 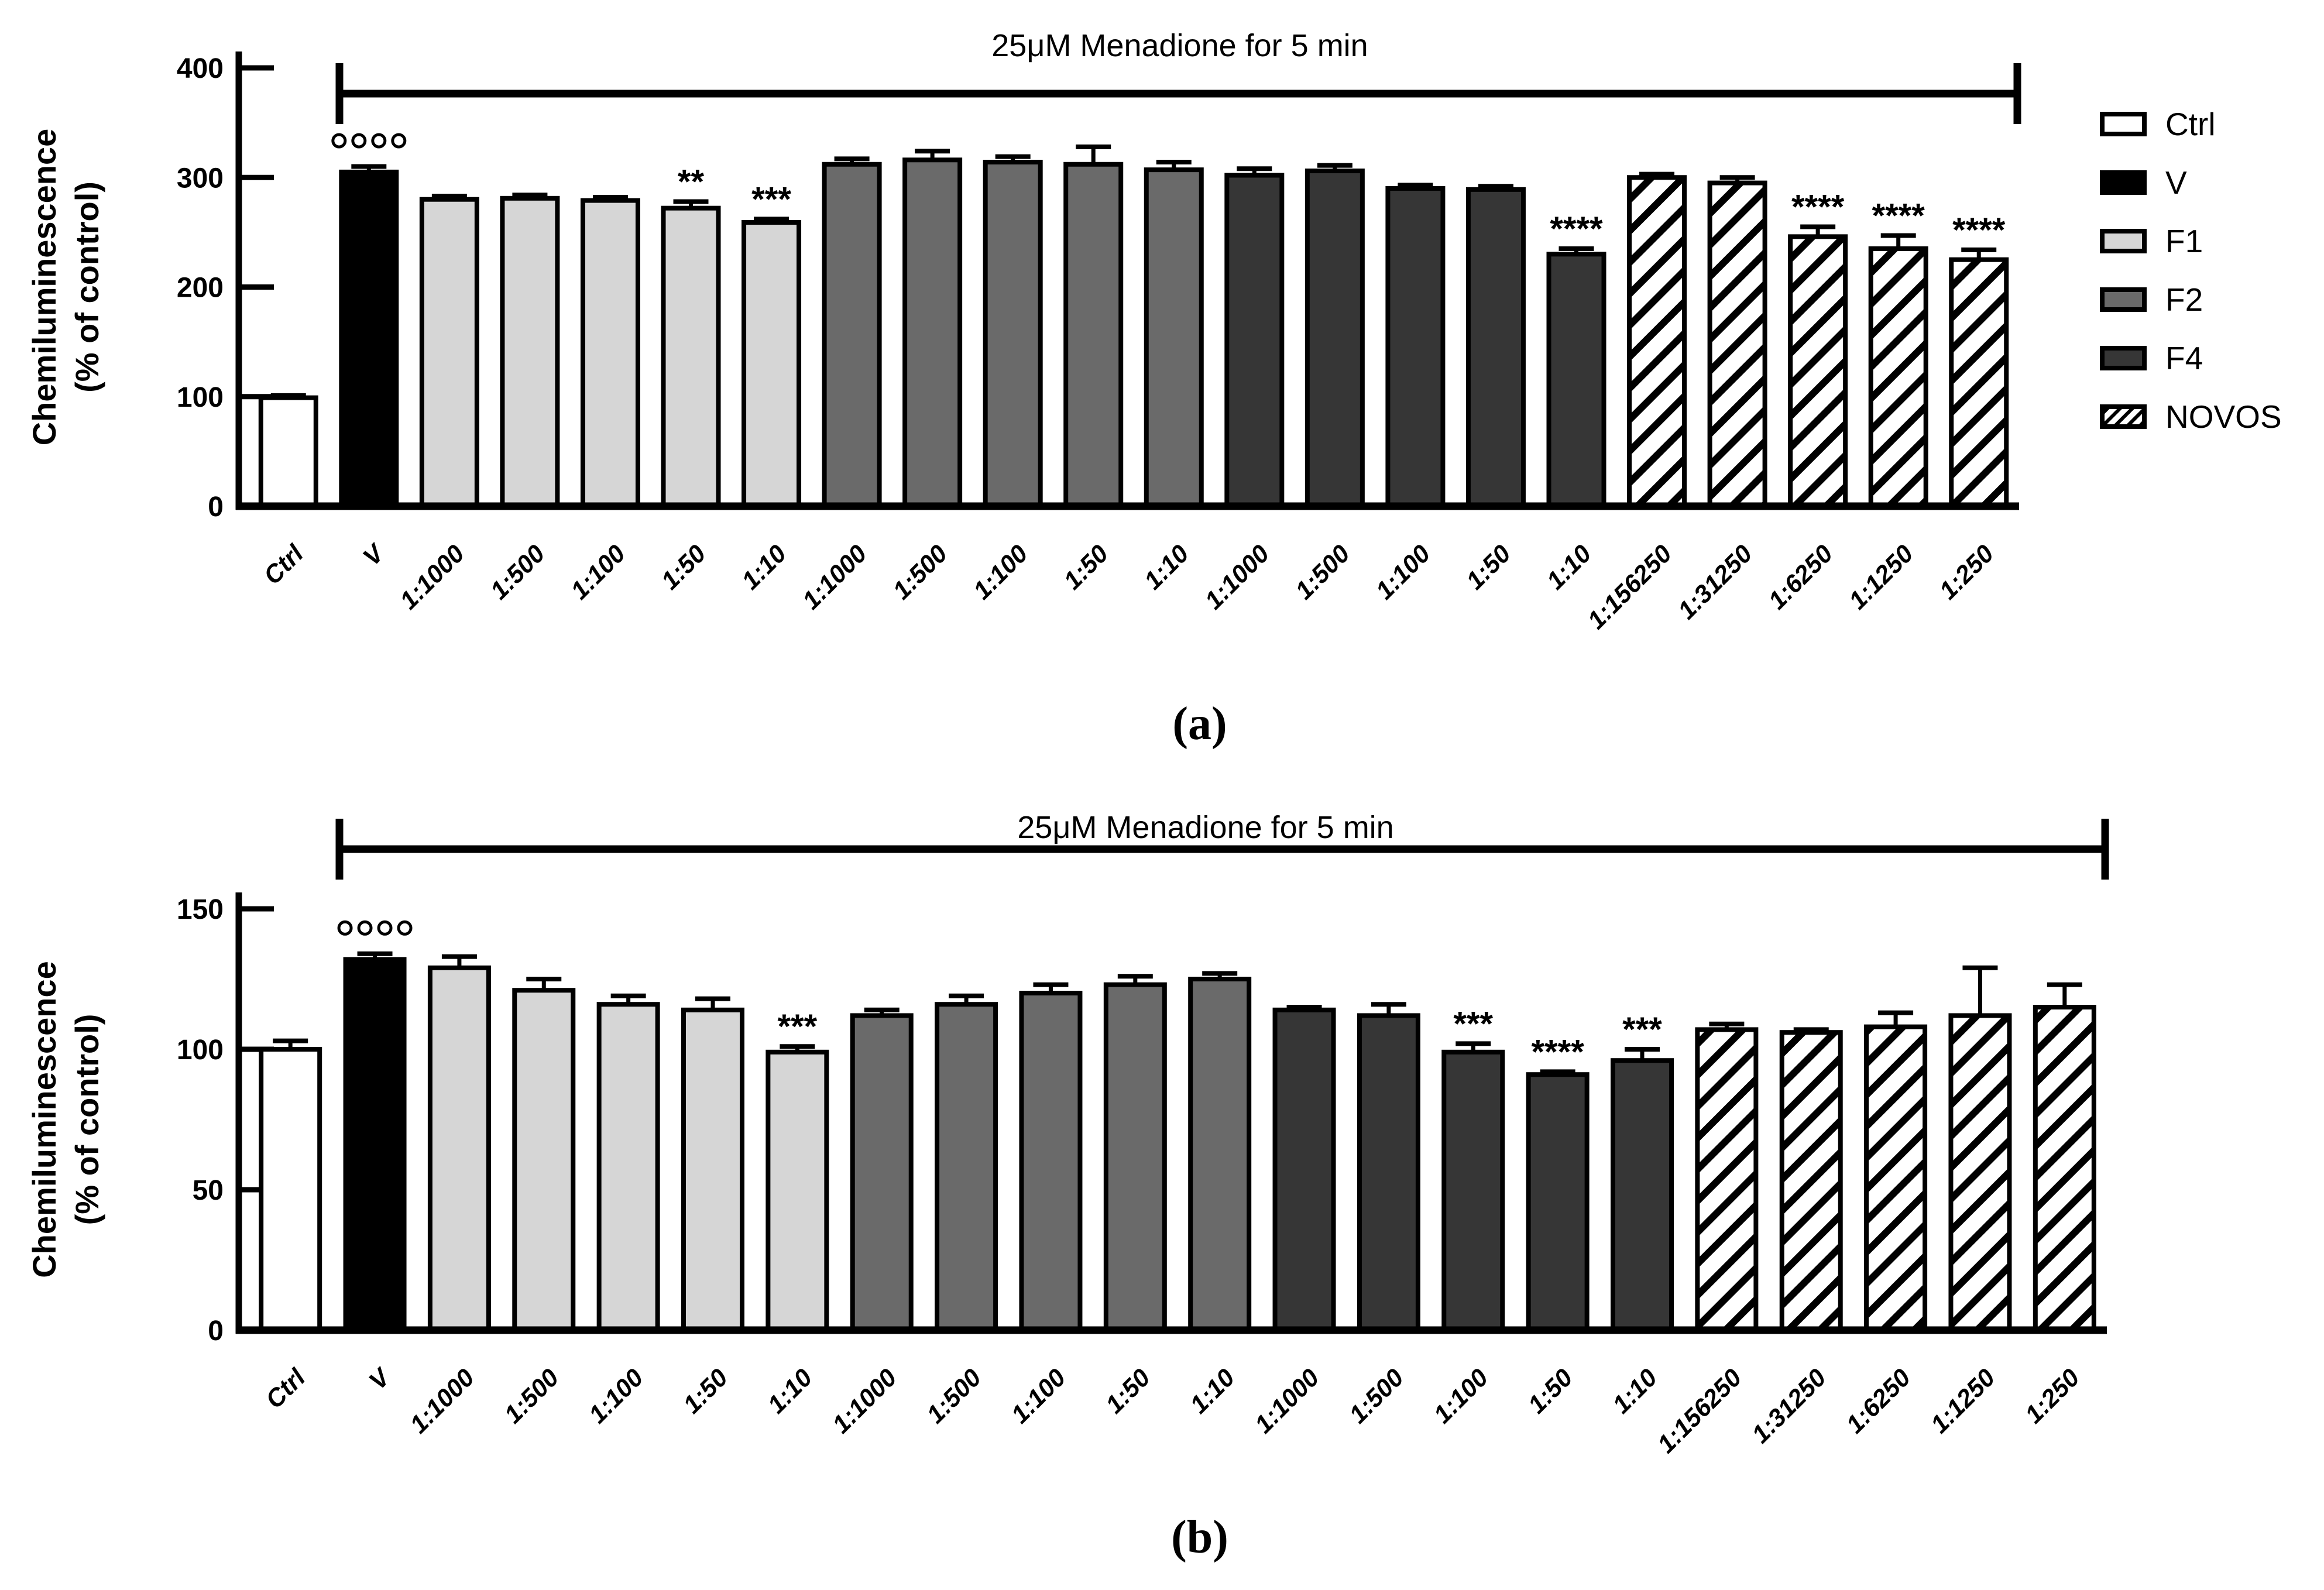 What do you see at coordinates (200, 288) in the screenshot?
I see `y-tick-label: 200` at bounding box center [200, 288].